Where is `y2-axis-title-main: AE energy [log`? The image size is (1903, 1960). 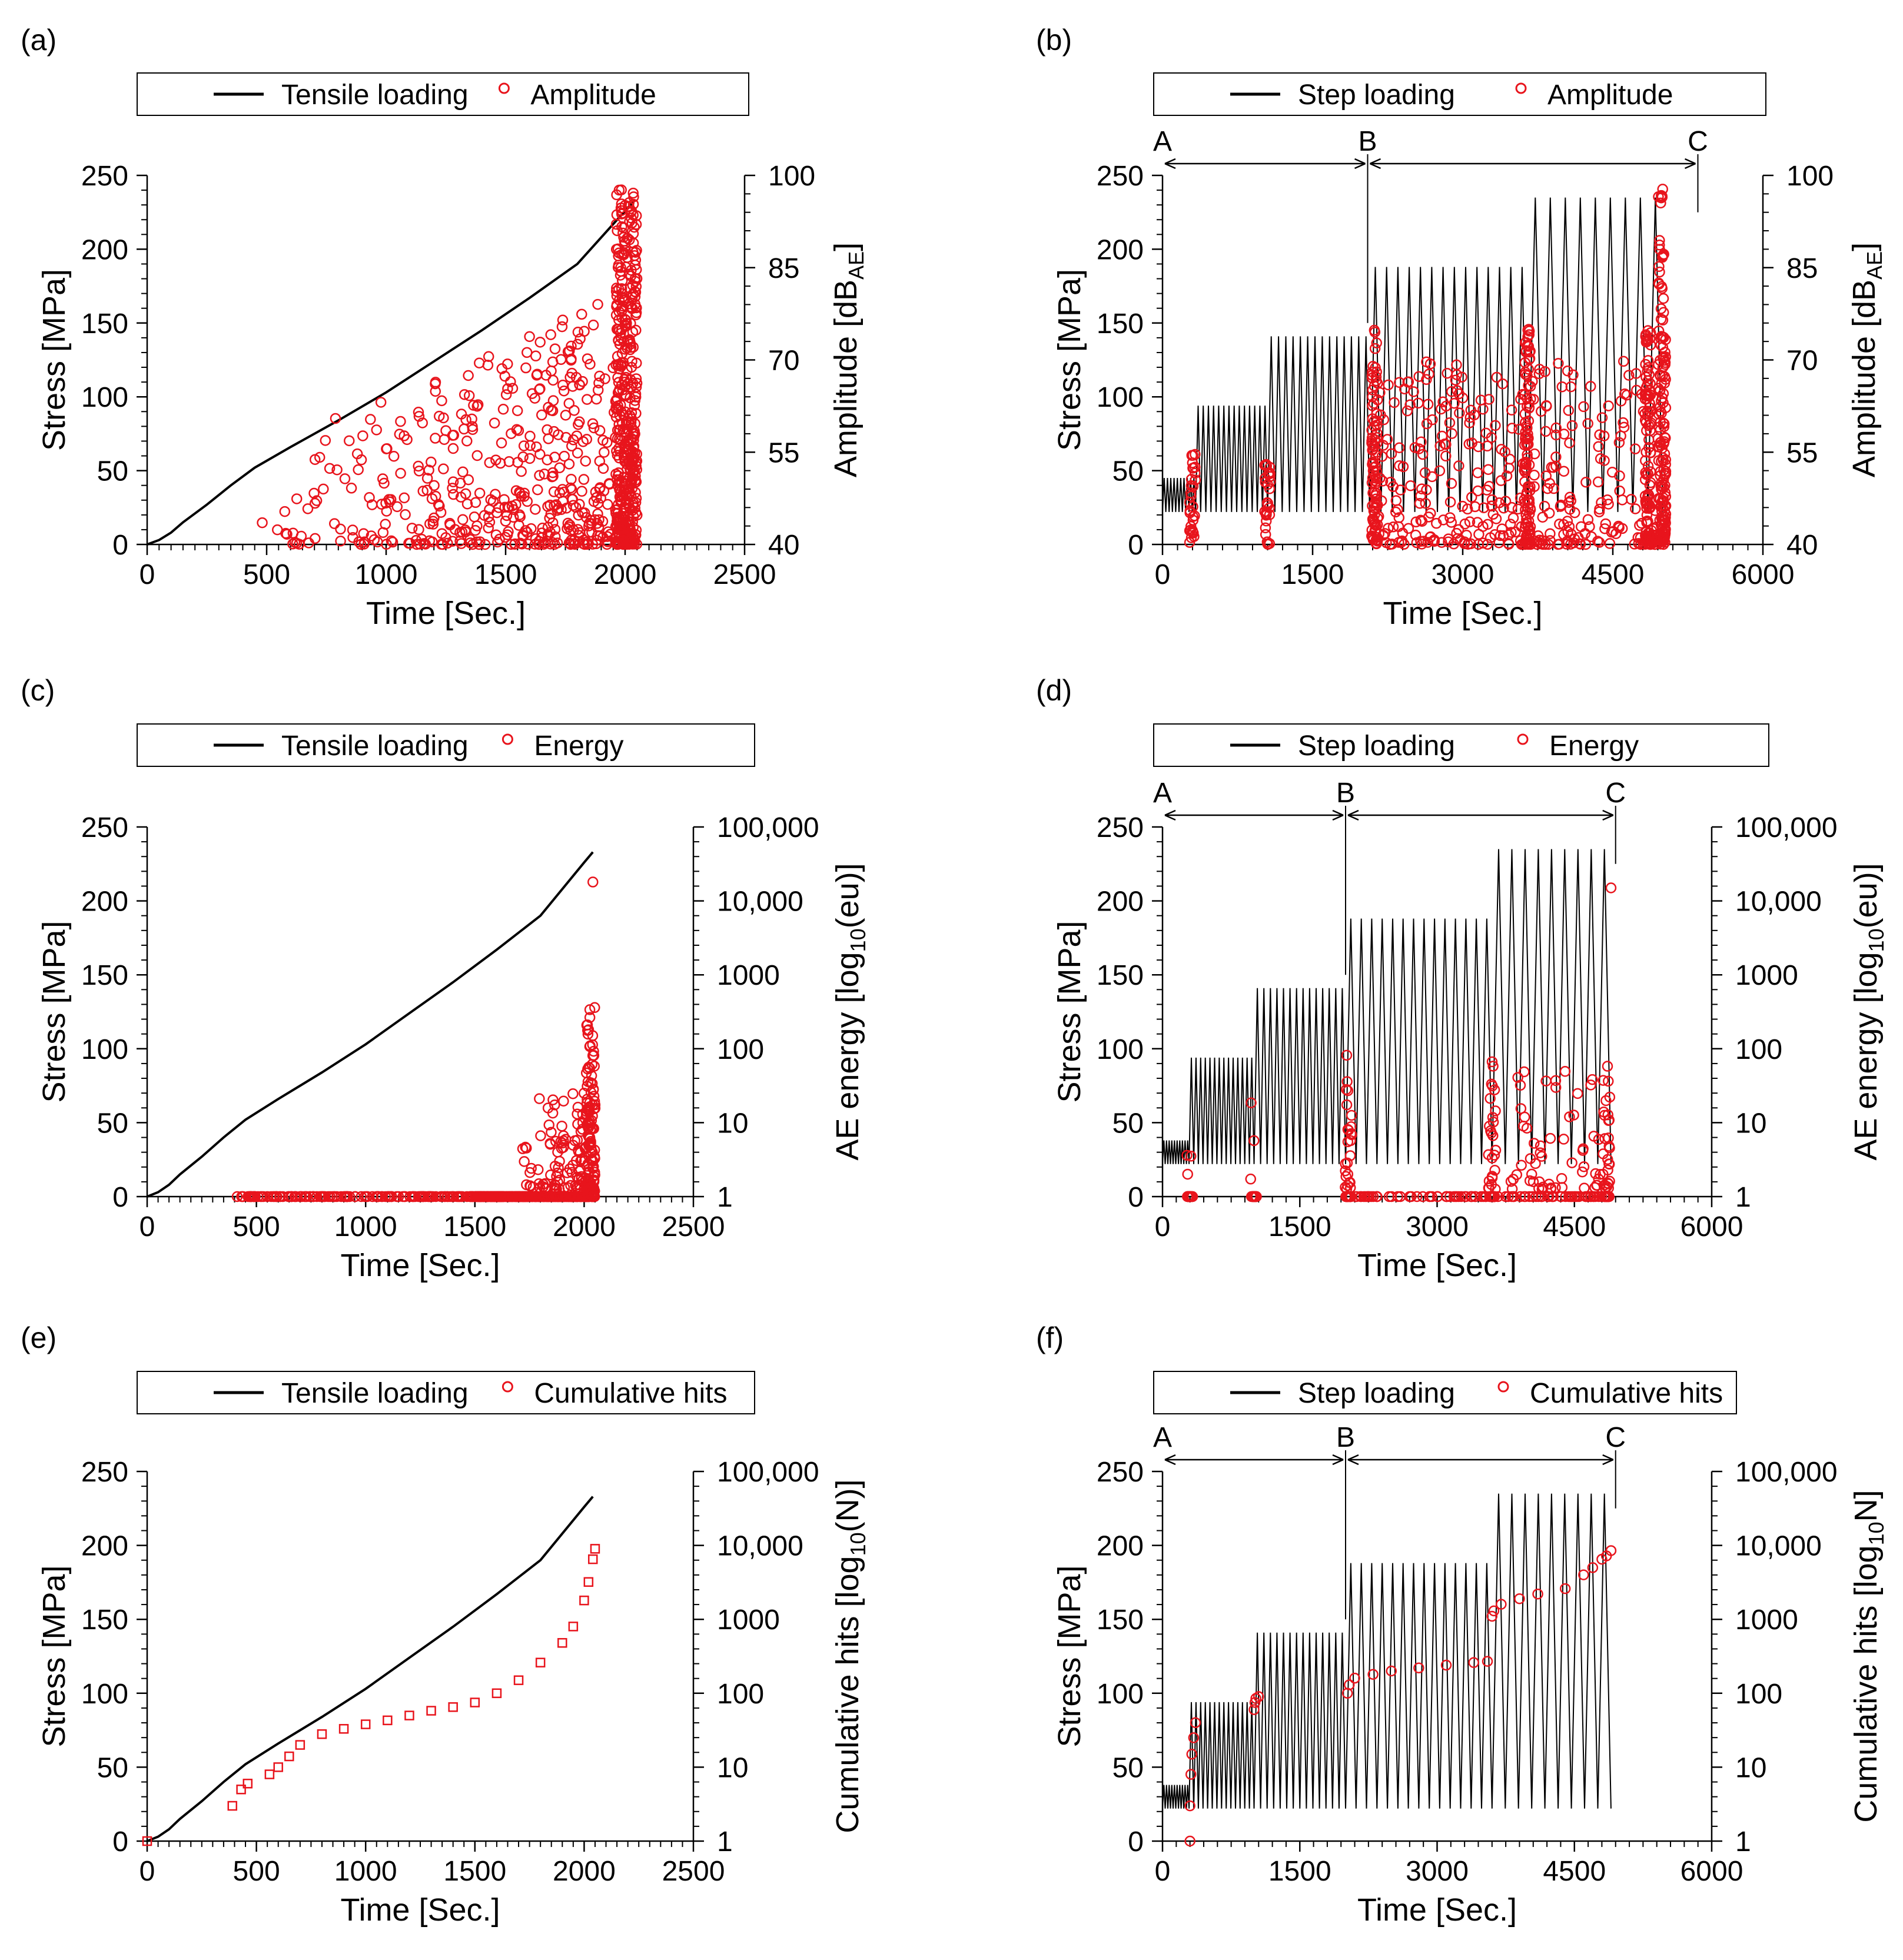
y2-axis-title-main: AE energy [log is located at coordinates (847, 1056).